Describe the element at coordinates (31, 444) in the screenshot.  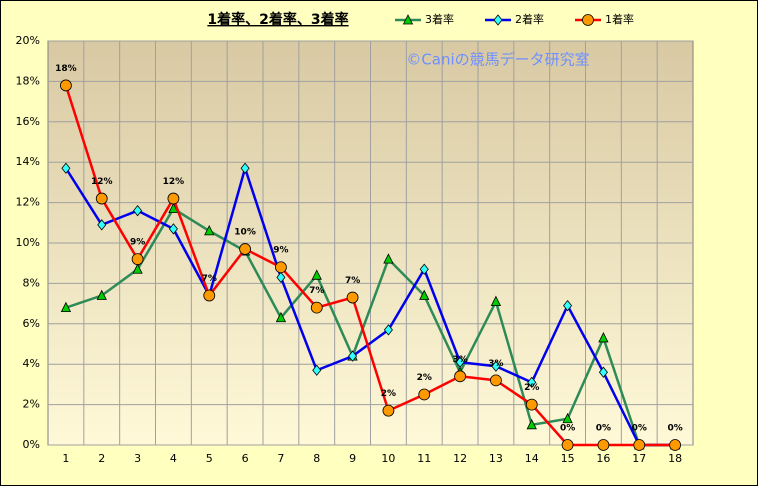
I see `y-tick-label: 0%` at that location.